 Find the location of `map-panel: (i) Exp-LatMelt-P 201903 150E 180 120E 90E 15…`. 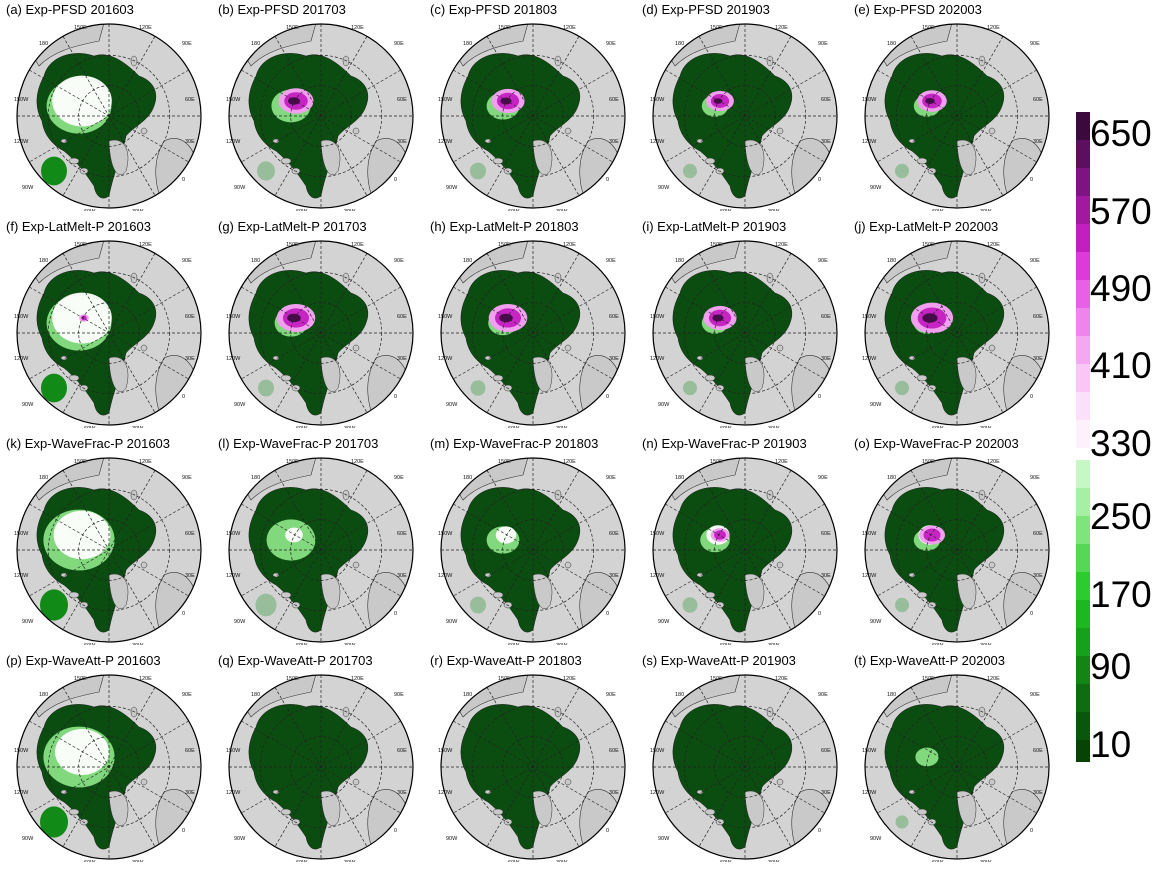

map-panel: (i) Exp-LatMelt-P 201903 150E 180 120E 90E 15… is located at coordinates (742, 327).